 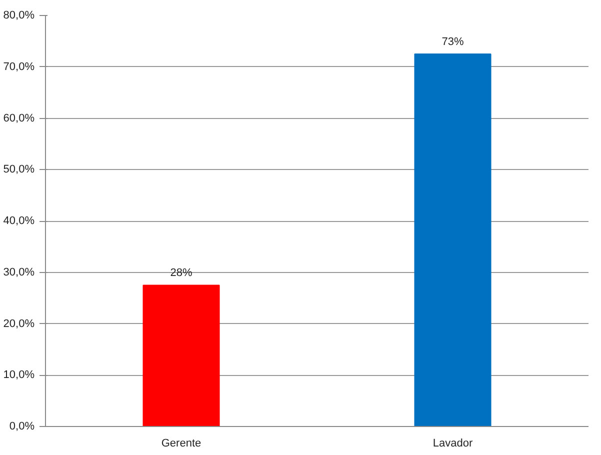 I want to click on x-tick-label: Gerente, so click(x=181, y=444).